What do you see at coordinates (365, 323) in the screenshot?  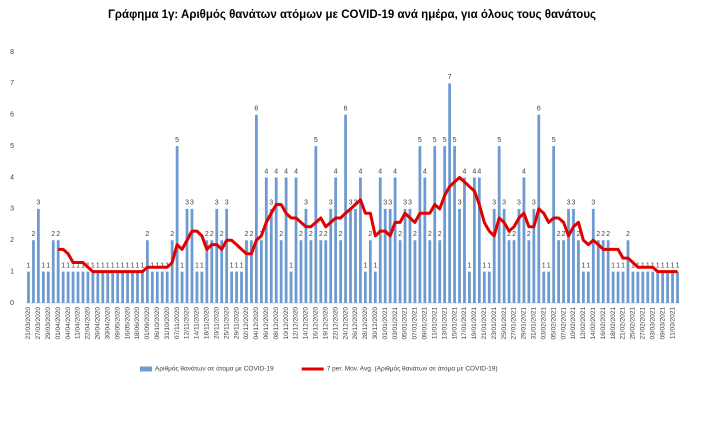 I see `x-tick-label: 28/12/2020` at bounding box center [365, 323].